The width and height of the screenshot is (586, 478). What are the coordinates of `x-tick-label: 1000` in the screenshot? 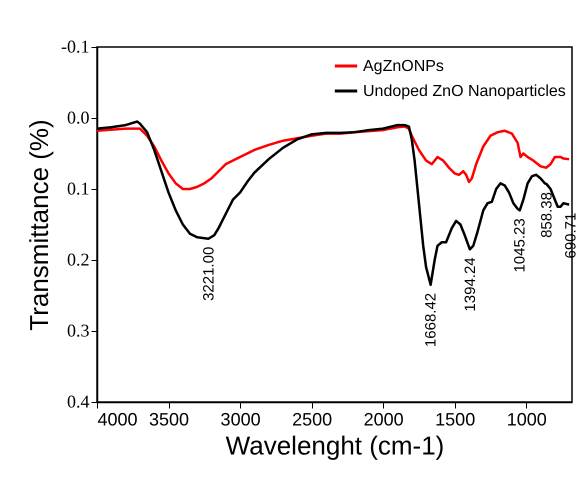 It's located at (526, 420).